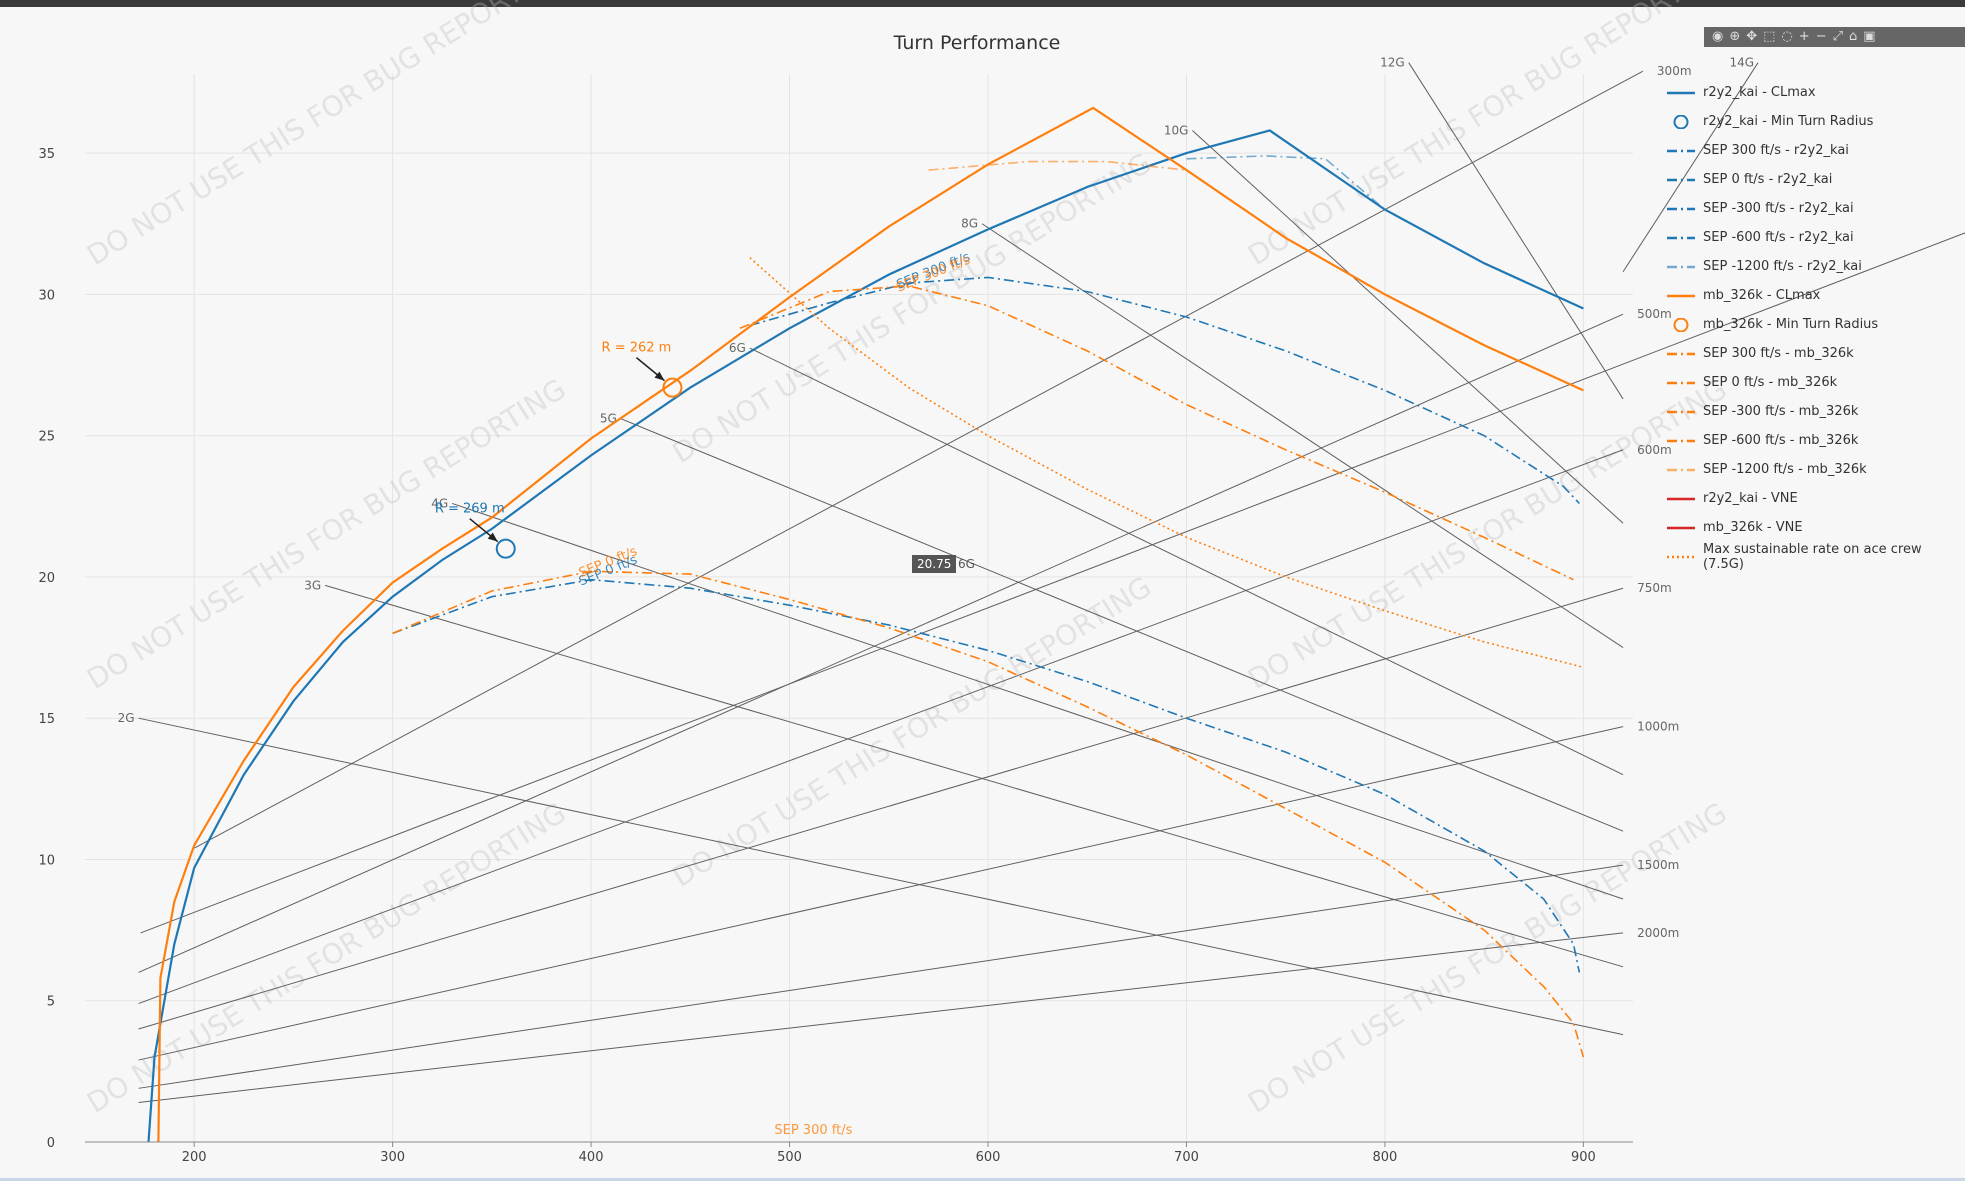  I want to click on legend-label: mb_326k - CLmax, so click(1762, 295).